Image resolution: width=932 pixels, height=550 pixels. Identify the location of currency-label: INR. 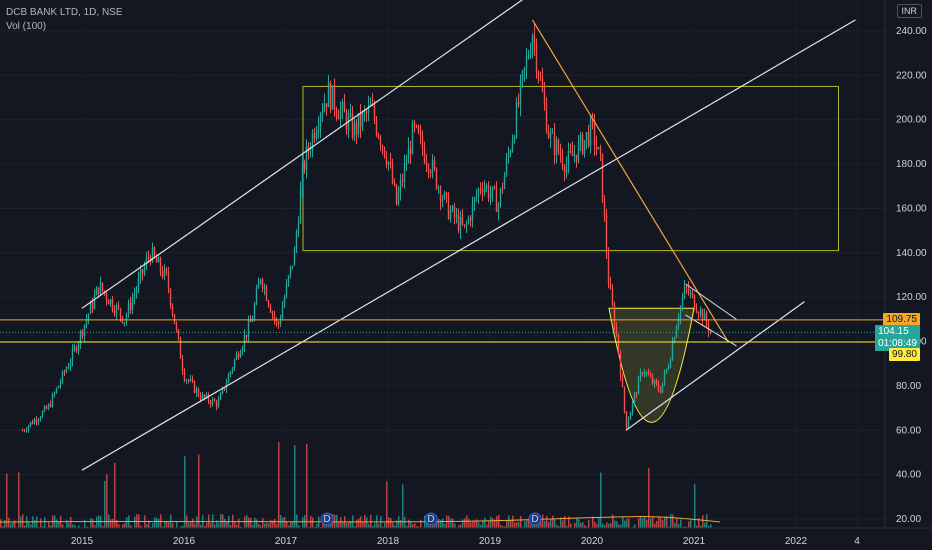
(909, 11).